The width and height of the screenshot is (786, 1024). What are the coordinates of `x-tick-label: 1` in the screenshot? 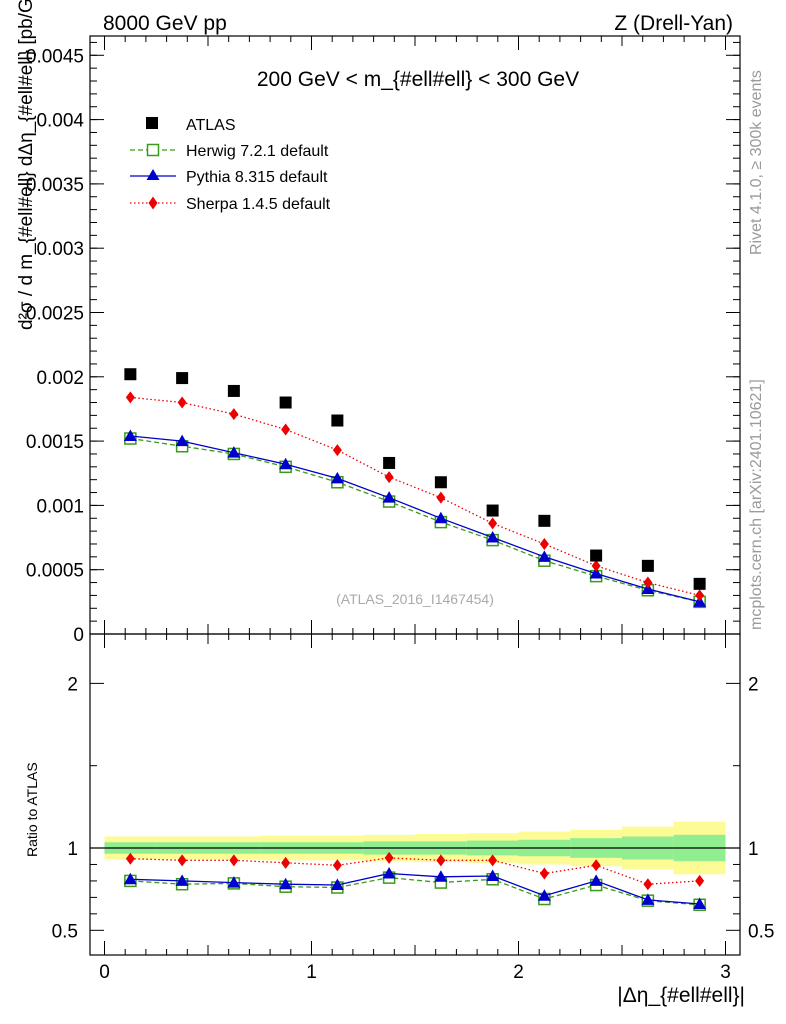 It's located at (311, 972).